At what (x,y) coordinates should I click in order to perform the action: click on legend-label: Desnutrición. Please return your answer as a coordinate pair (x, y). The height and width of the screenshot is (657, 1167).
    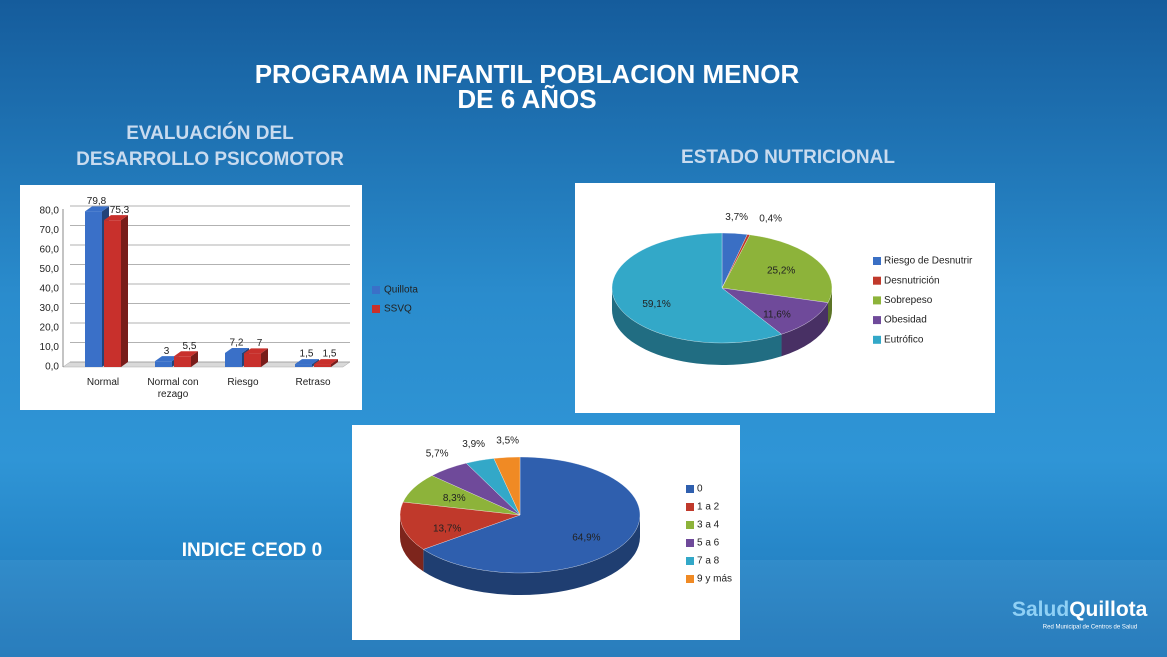
    Looking at the image, I should click on (912, 280).